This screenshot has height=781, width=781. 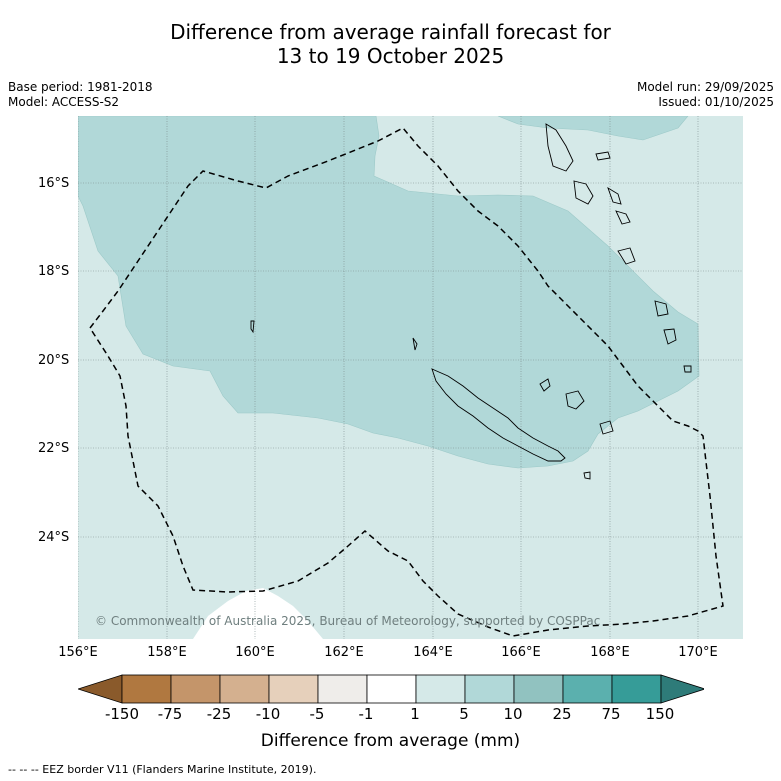 I want to click on issued-date: Issued: 01/10/2025, so click(x=716, y=102).